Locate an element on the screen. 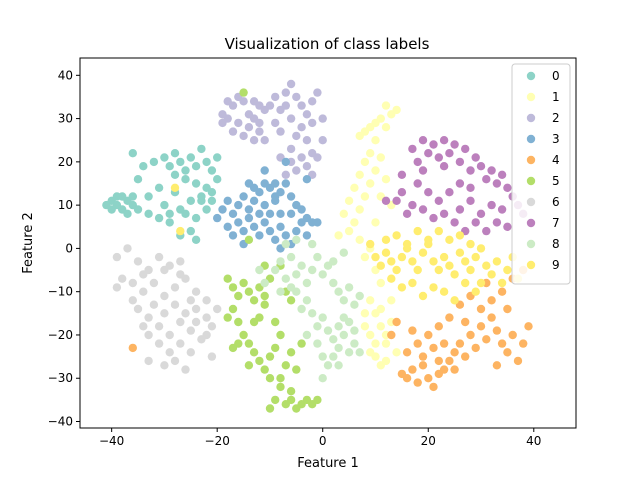  y-axis-label: Feature 2 is located at coordinates (28, 243).